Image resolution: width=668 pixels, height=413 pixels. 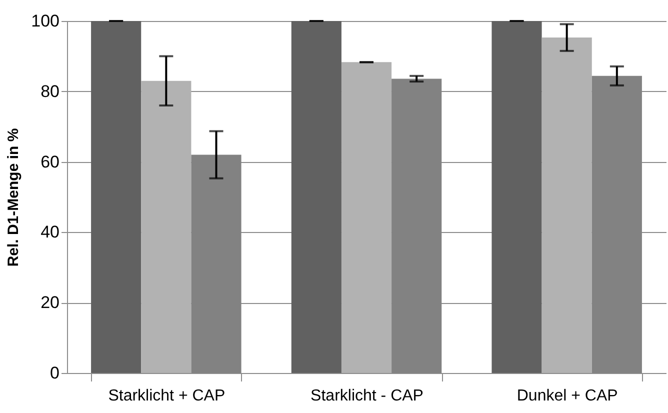 I want to click on y-tick-label: 80, so click(x=50, y=91).